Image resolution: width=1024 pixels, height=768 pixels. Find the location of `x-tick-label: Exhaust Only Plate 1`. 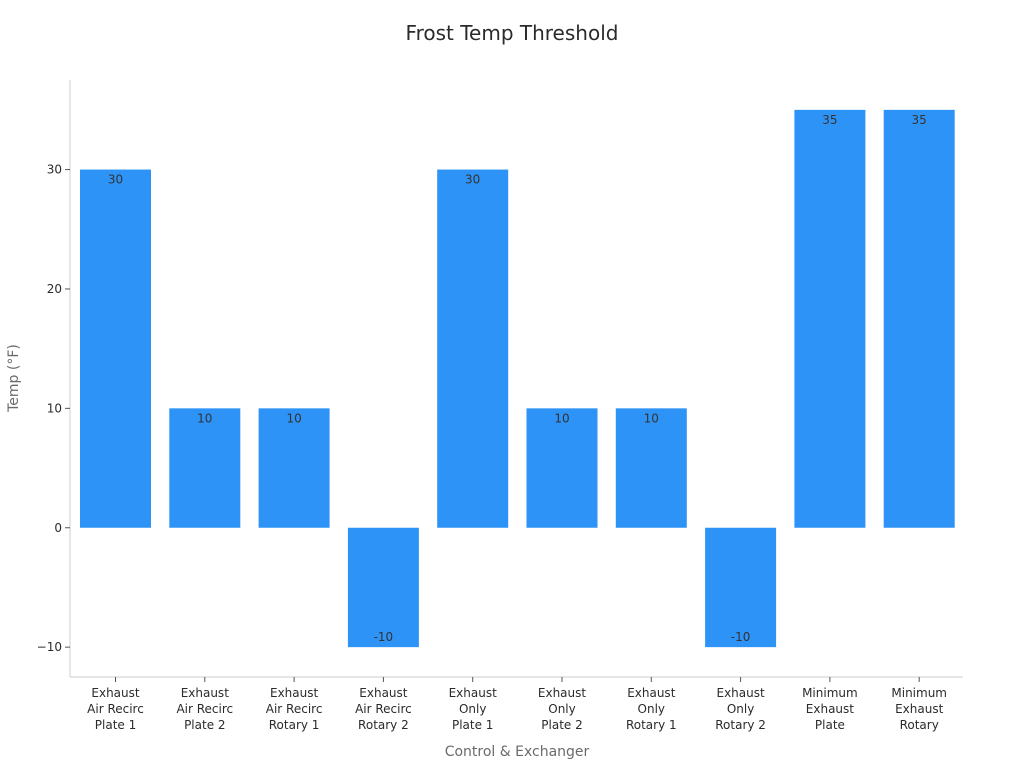

x-tick-label: Exhaust Only Plate 1 is located at coordinates (473, 709).